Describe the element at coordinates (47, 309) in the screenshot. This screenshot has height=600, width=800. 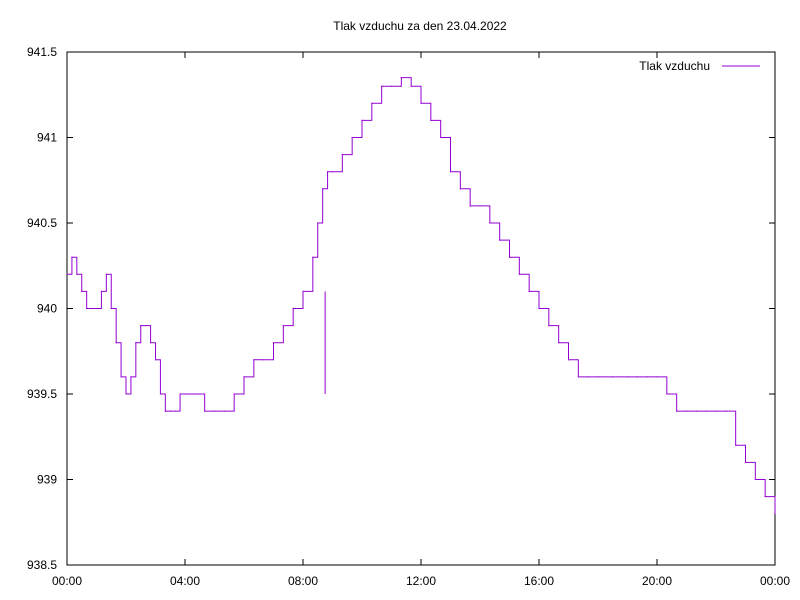
I see `y-tick-label: 940` at that location.